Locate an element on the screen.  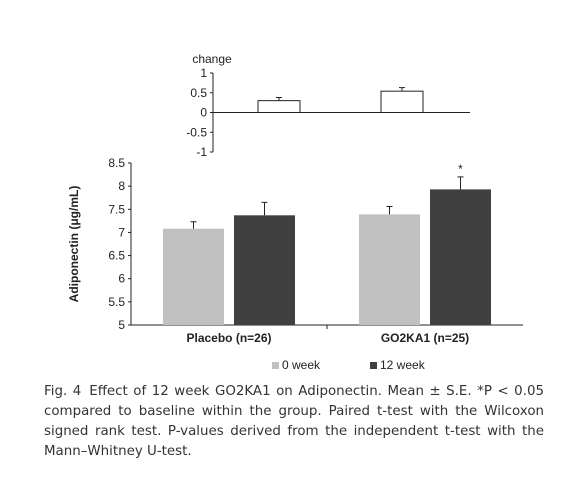
main-y-tick-label: 6 is located at coordinates (121, 279).